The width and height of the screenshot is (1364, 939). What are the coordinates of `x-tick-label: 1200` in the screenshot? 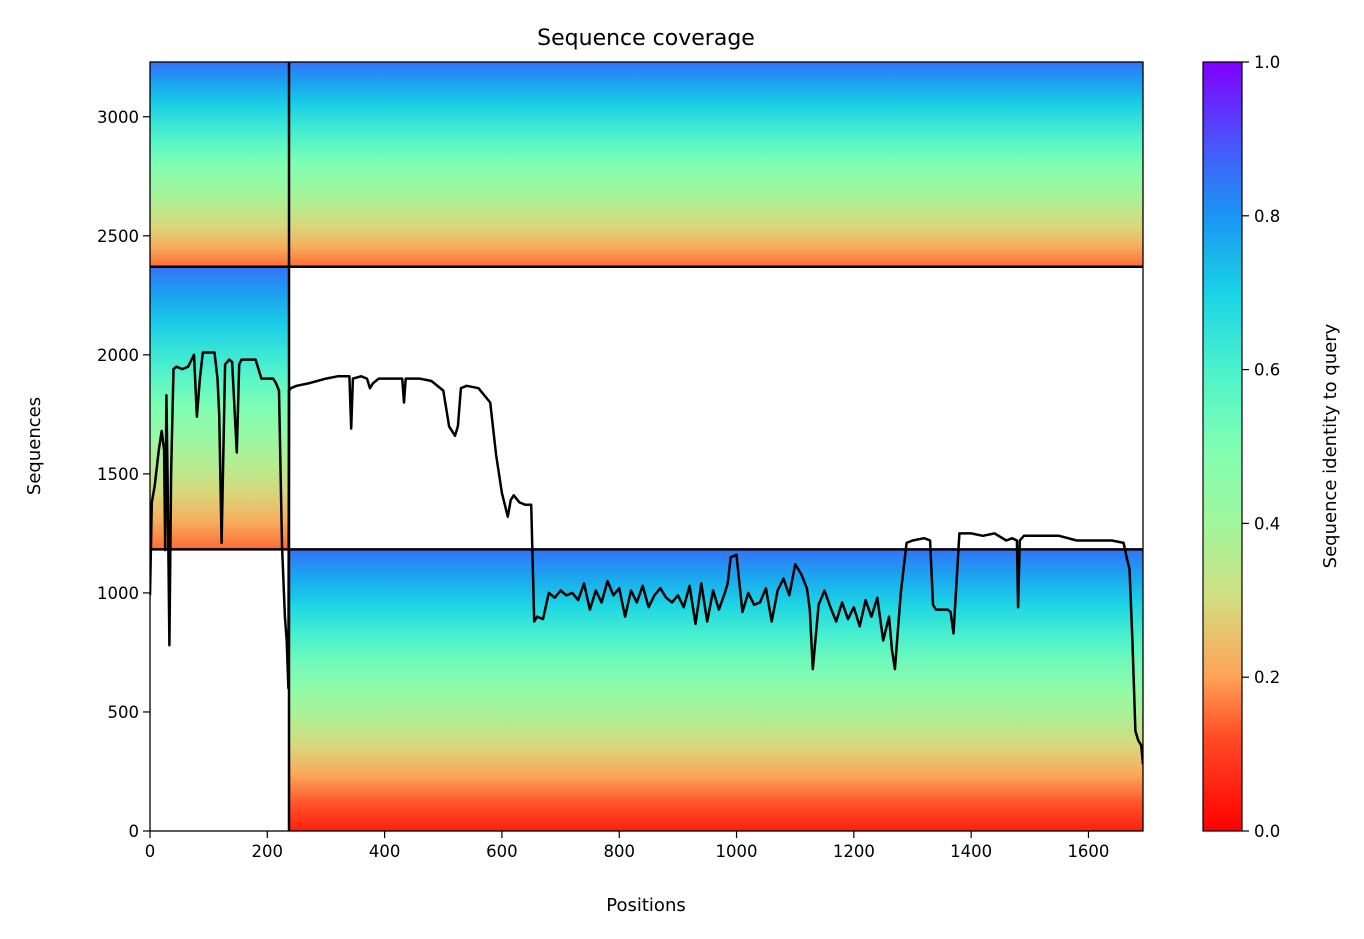 It's located at (854, 851).